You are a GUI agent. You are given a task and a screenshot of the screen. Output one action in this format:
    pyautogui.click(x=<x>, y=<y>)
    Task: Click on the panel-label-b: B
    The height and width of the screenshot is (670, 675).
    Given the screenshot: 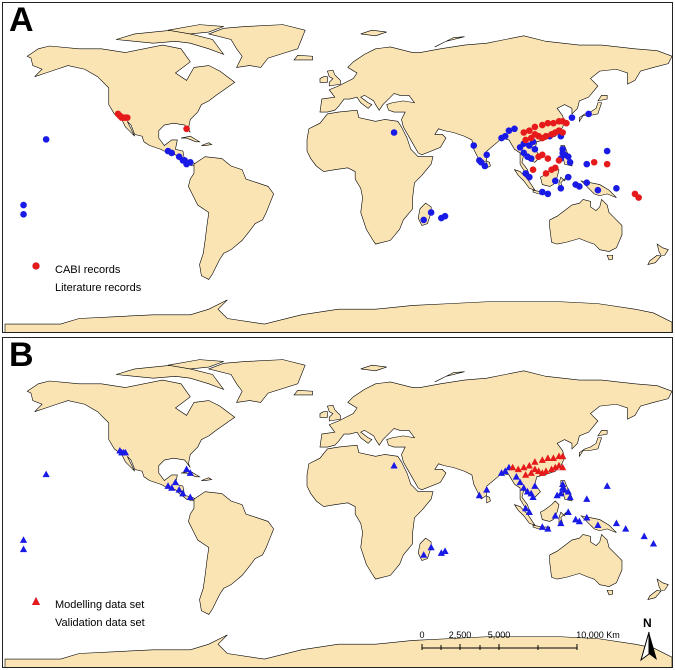 What is the action you would take?
    pyautogui.click(x=21, y=355)
    